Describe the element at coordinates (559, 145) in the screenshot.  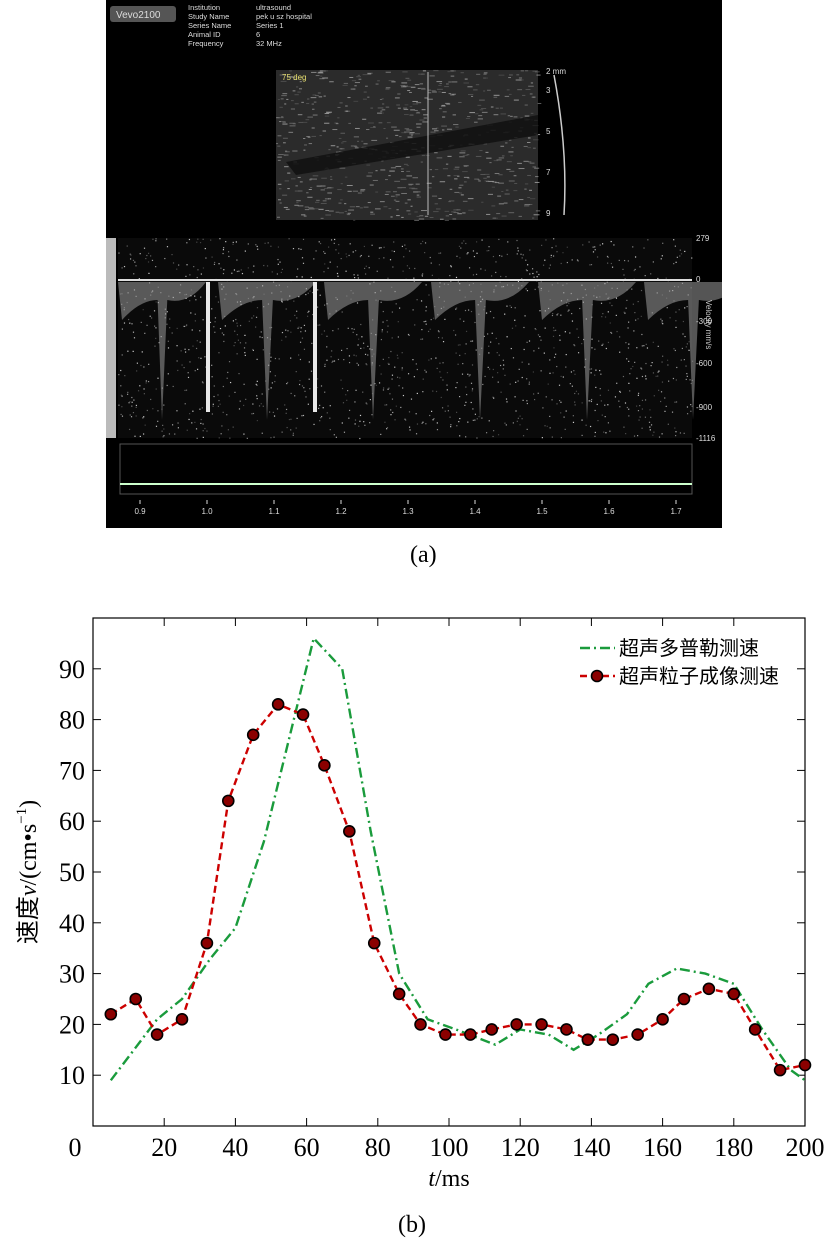
I see `depth-curve` at that location.